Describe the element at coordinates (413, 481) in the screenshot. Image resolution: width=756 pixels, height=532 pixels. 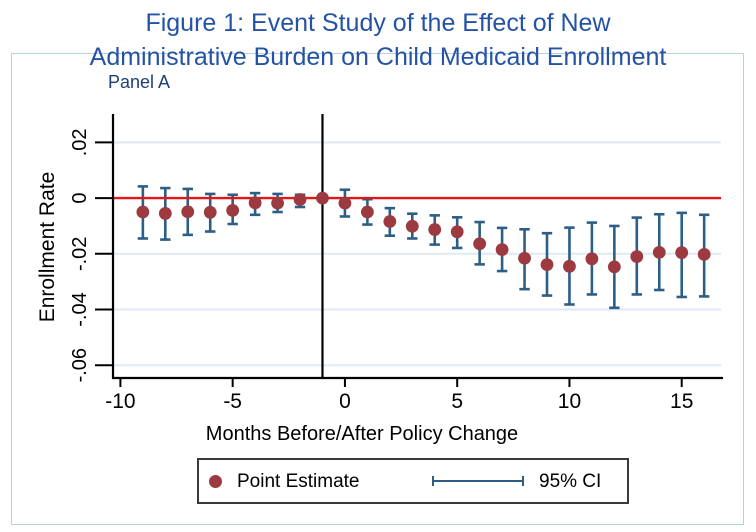
I see `legend: Point Estimate 95% CI` at that location.